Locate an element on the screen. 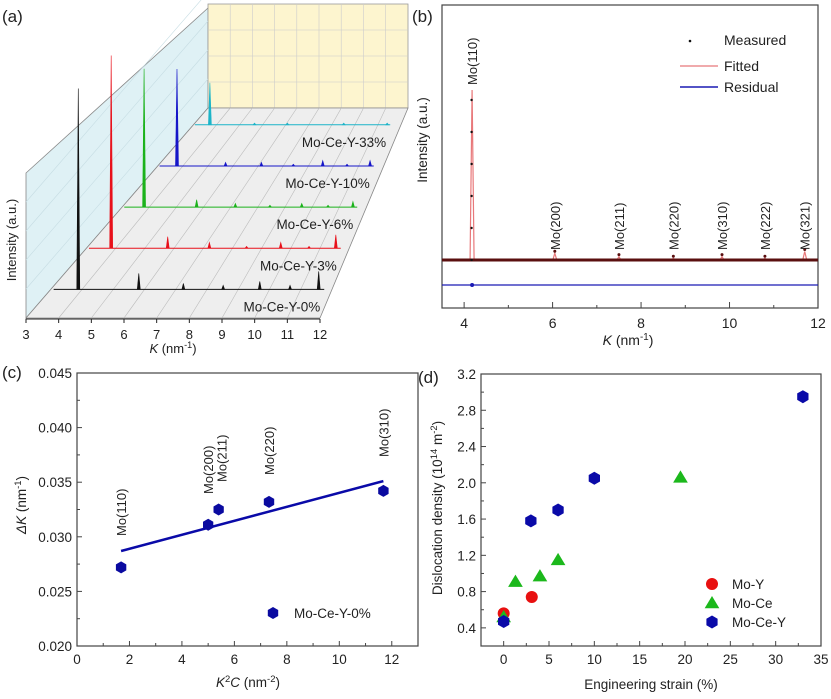  point-label: Mo(200) is located at coordinates (208, 470).